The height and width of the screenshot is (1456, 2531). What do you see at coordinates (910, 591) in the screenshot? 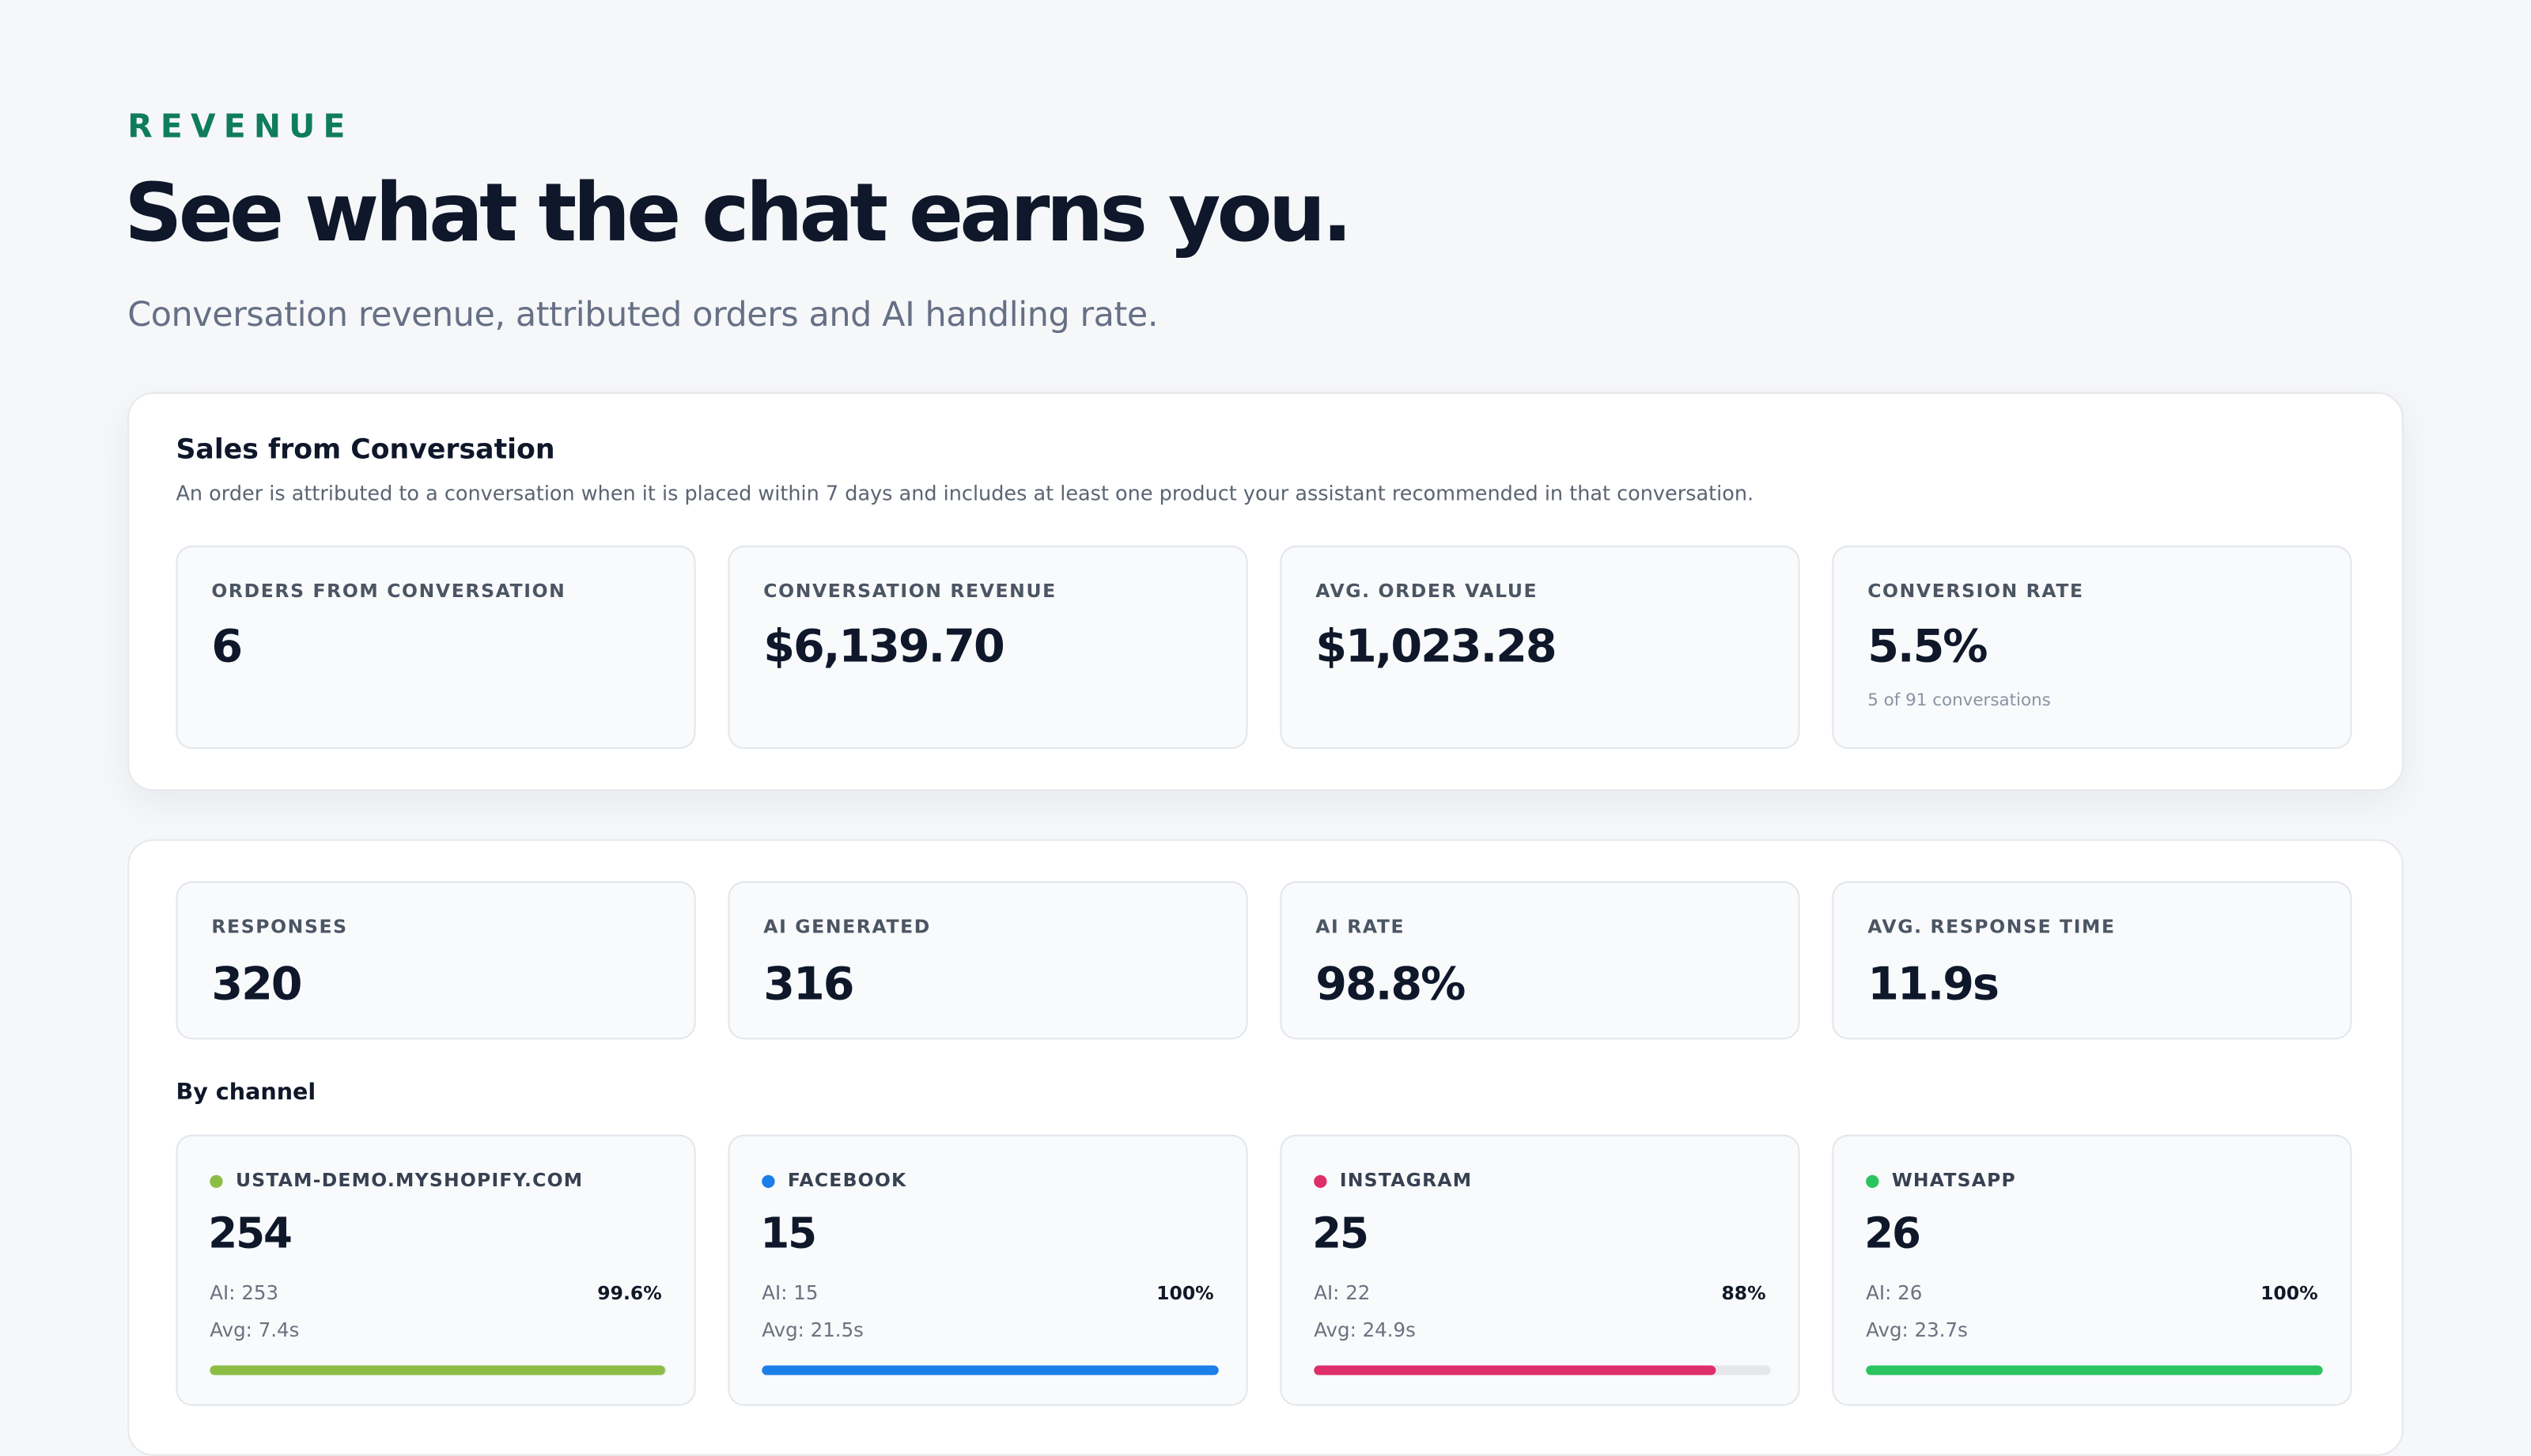
I see `stat-label: CONVERSATION REVENUE` at bounding box center [910, 591].